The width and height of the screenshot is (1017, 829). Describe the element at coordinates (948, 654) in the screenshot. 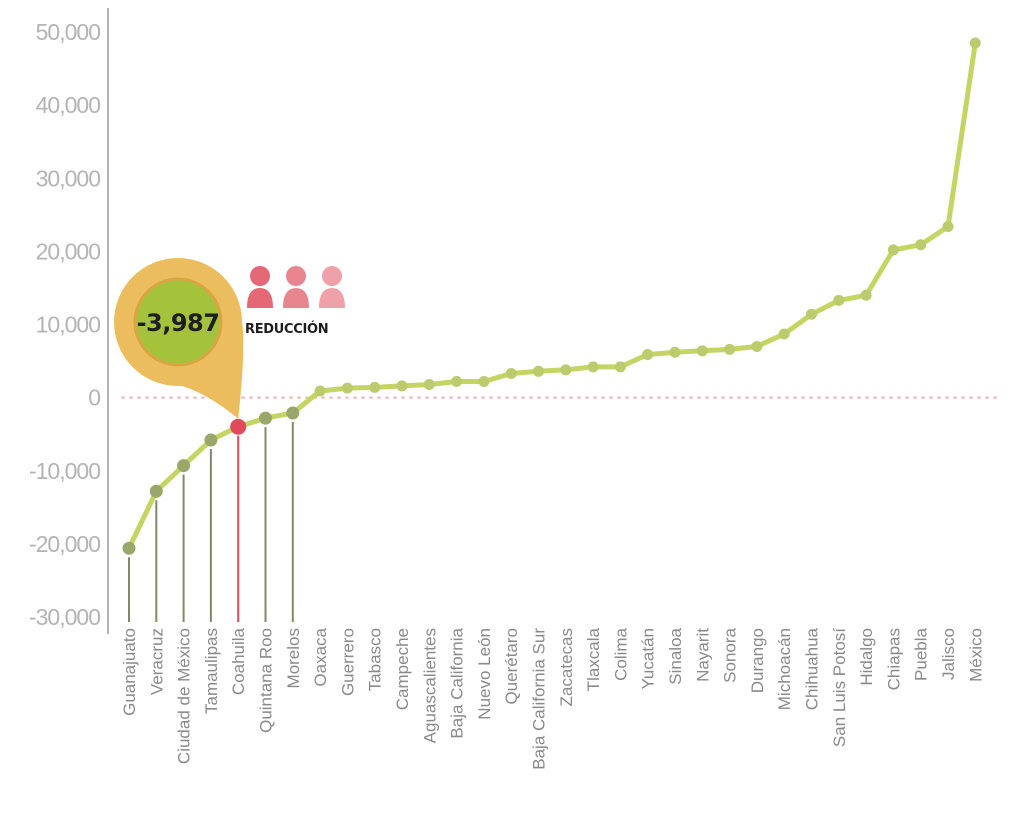

I see `x-tick-label: Jalisco` at that location.